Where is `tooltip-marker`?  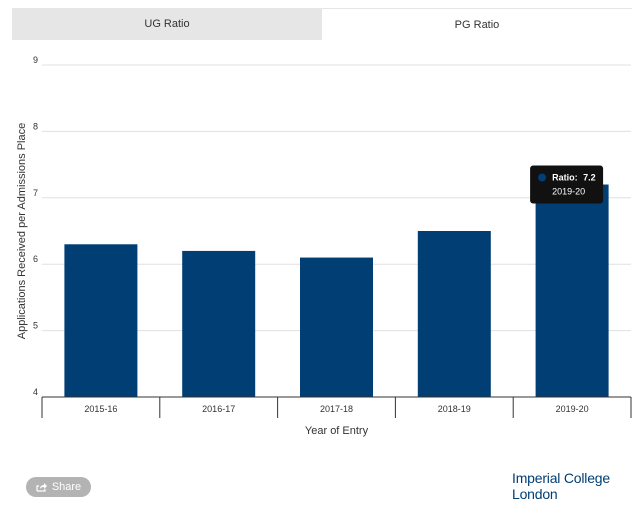 tooltip-marker is located at coordinates (542, 177).